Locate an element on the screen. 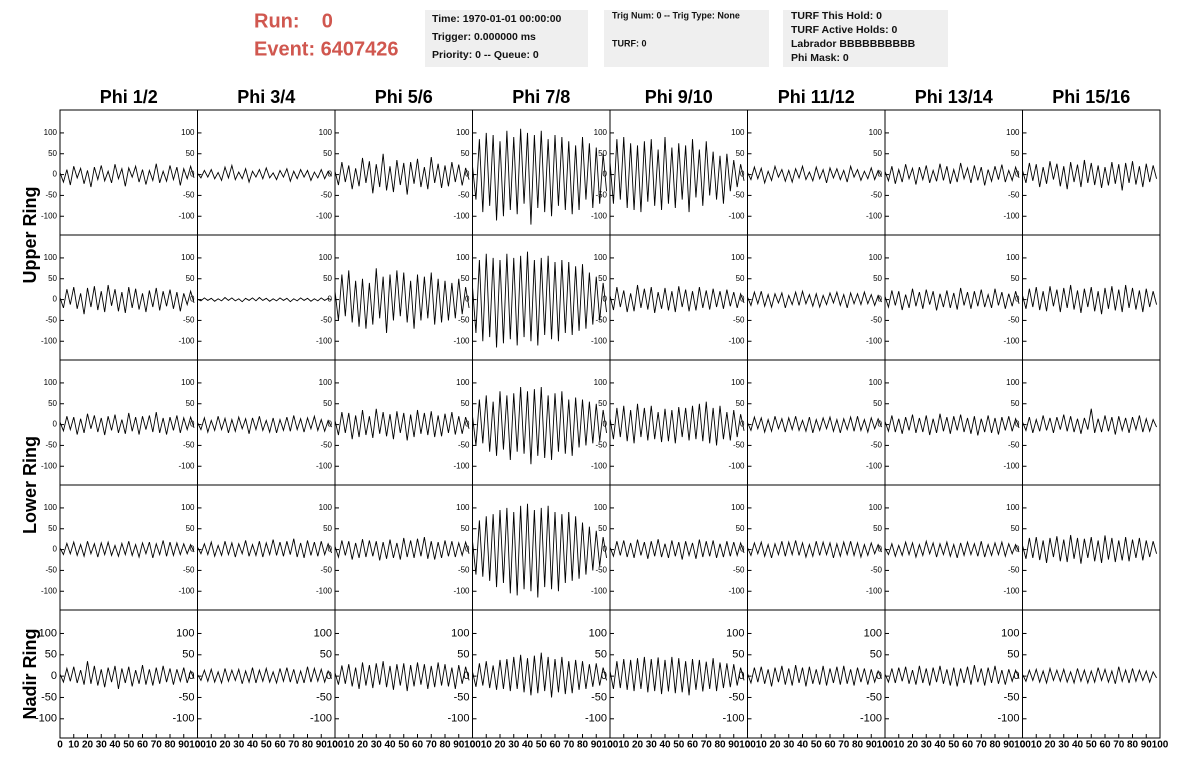 Image resolution: width=1196 pixels, height=772 pixels. column-title: Phi 1/2 is located at coordinates (129, 97).